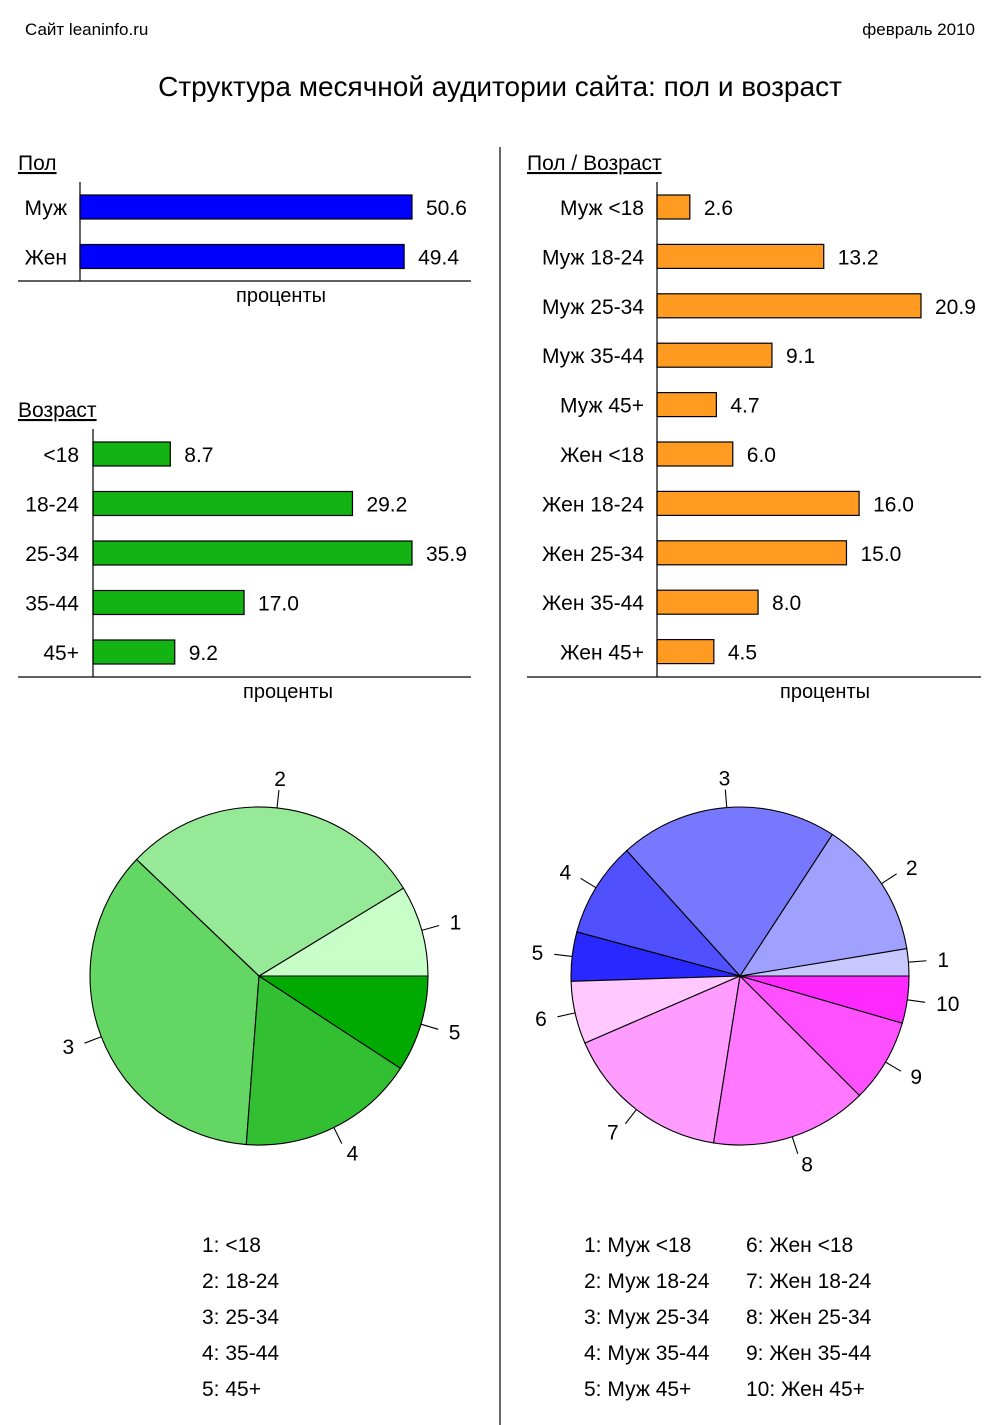  Describe the element at coordinates (69, 1047) in the screenshot. I see `age-slice-label: 3` at that location.